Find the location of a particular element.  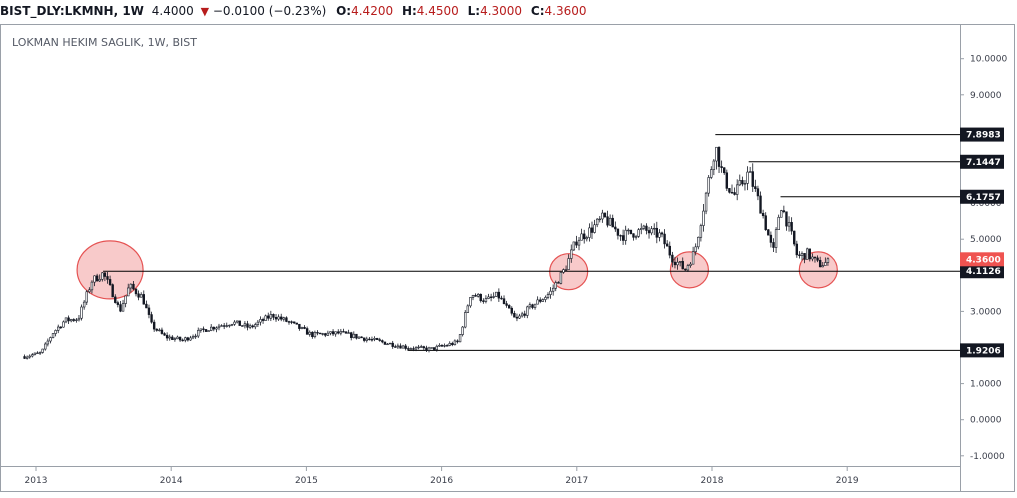

price-change: −0.0100 (−0.23%) is located at coordinates (269, 11).